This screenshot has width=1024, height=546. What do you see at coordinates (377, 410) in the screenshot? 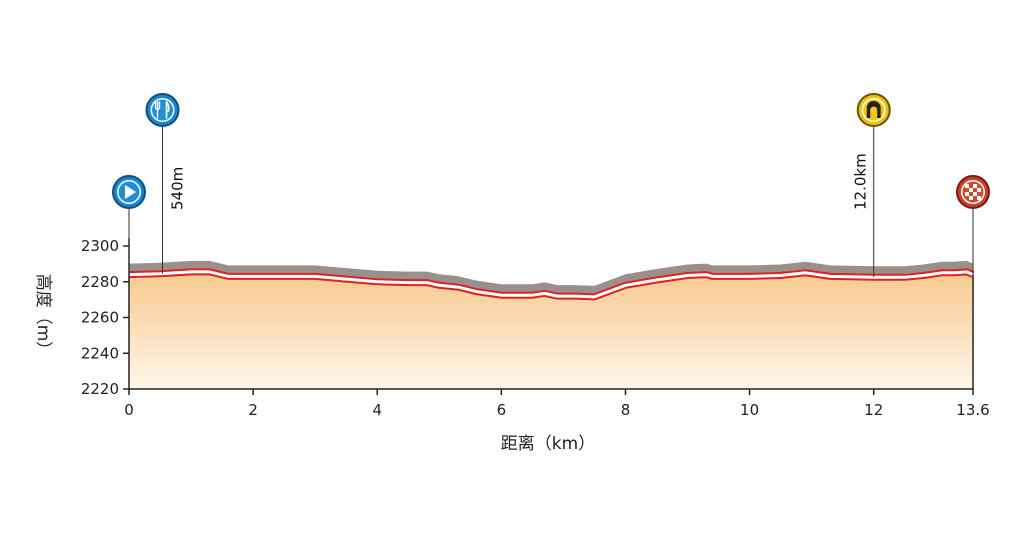
I see `x-tick-label: 4` at bounding box center [377, 410].